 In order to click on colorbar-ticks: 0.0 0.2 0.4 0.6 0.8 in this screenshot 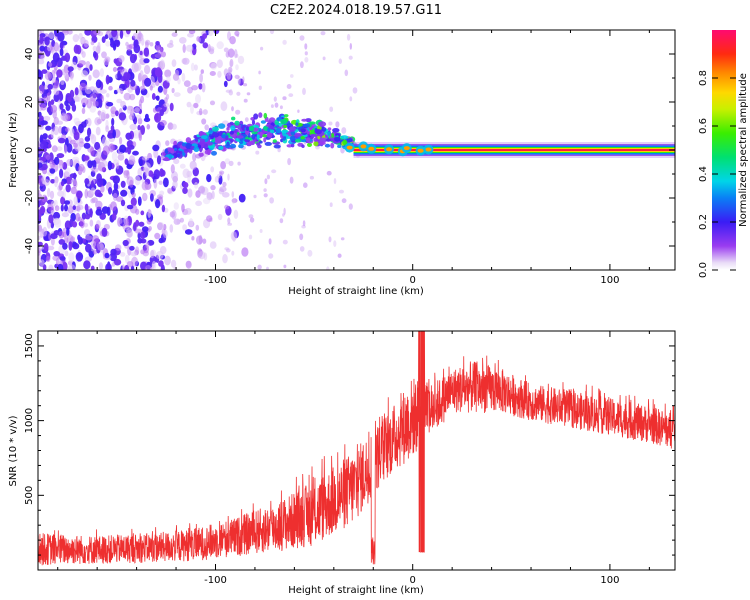, I will do `click(717, 174)`.